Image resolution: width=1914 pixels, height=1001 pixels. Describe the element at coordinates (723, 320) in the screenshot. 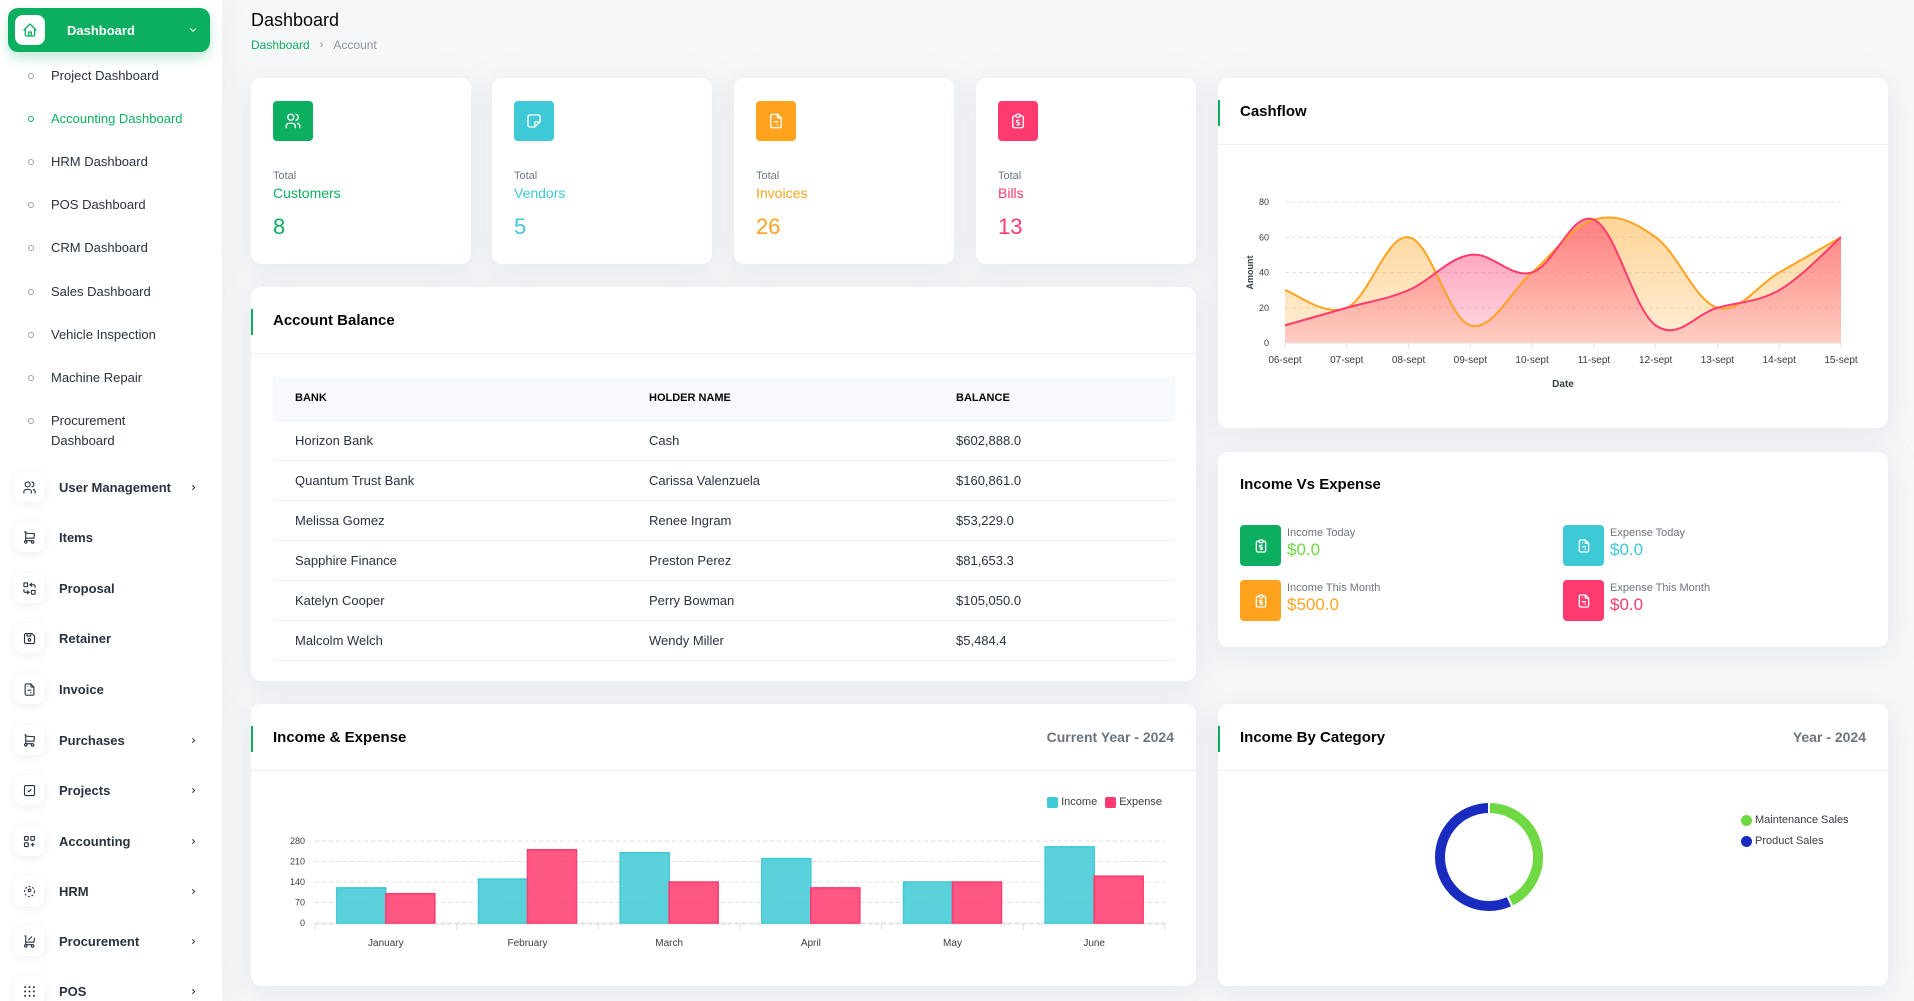

I see `card-header: Account Balance` at that location.